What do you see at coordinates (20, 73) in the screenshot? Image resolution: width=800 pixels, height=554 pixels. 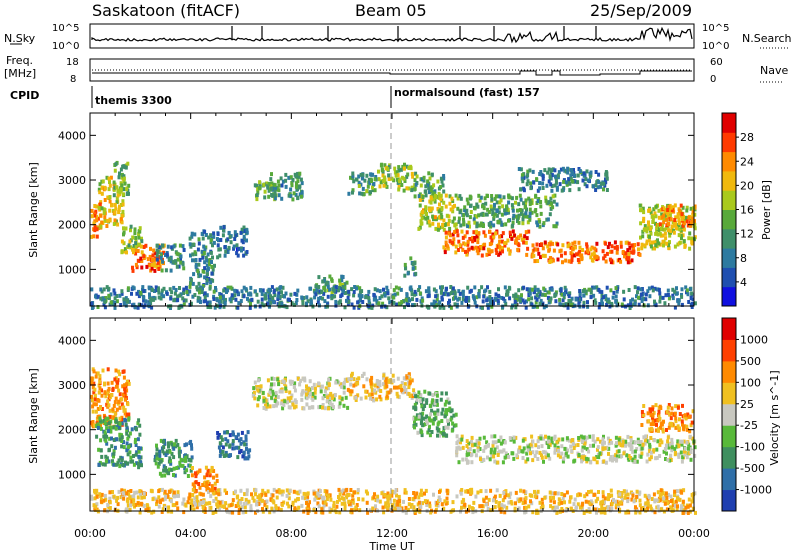 I see `freq-unit: [MHz]` at bounding box center [20, 73].